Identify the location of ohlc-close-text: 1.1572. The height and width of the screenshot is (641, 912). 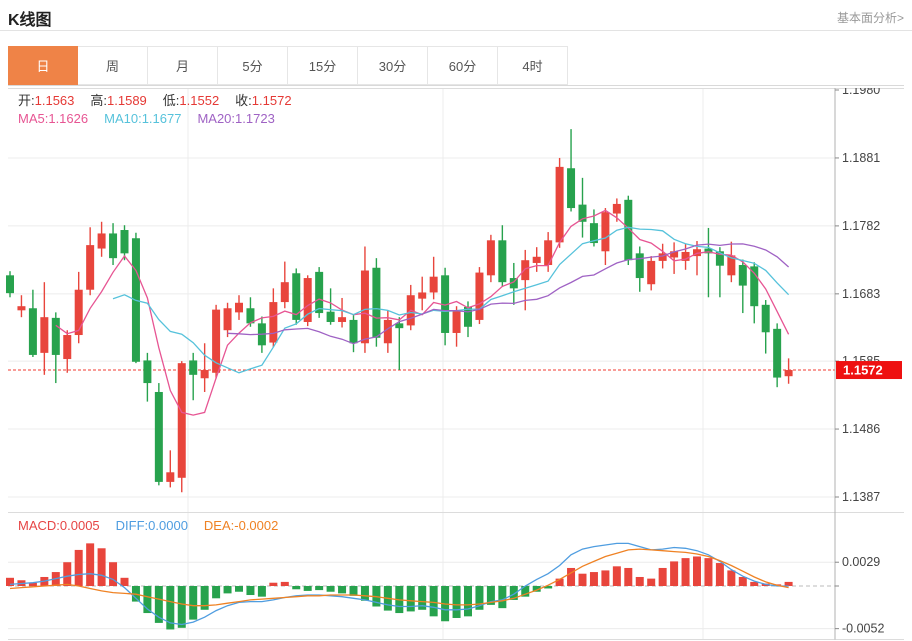
(271, 100).